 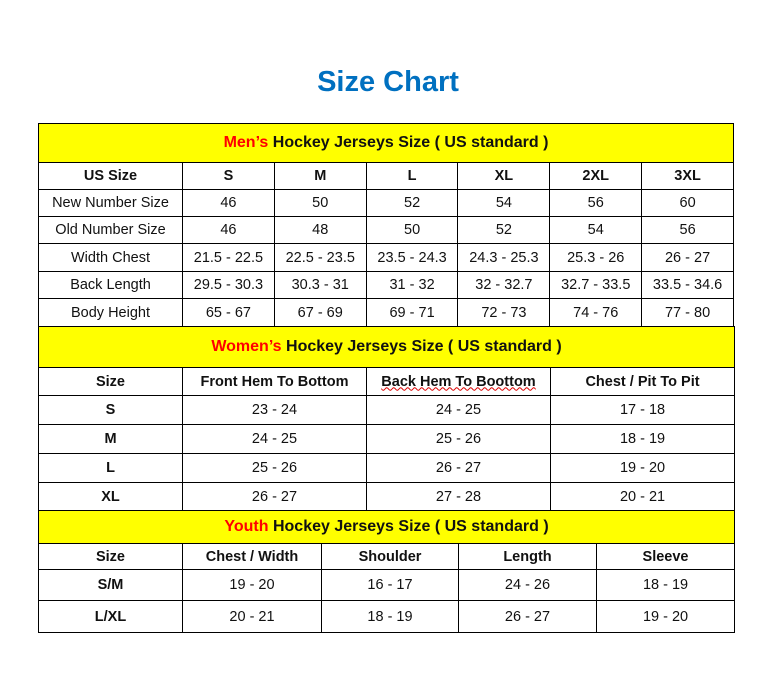 What do you see at coordinates (665, 556) in the screenshot?
I see `column-header: Sleeve` at bounding box center [665, 556].